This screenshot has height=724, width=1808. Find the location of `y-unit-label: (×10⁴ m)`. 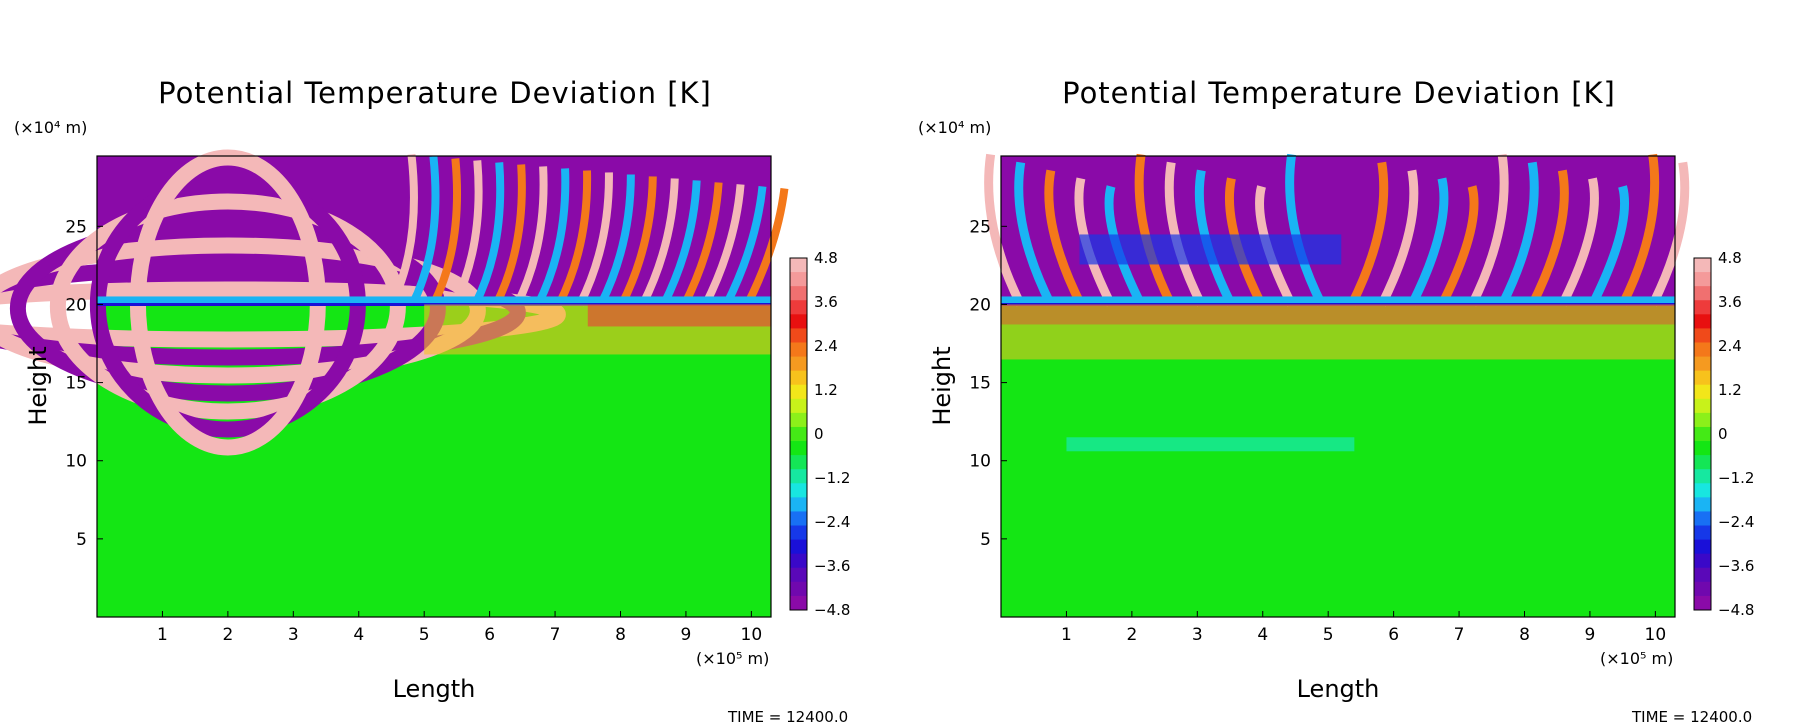

y-unit-label: (×10⁴ m) is located at coordinates (954, 127).